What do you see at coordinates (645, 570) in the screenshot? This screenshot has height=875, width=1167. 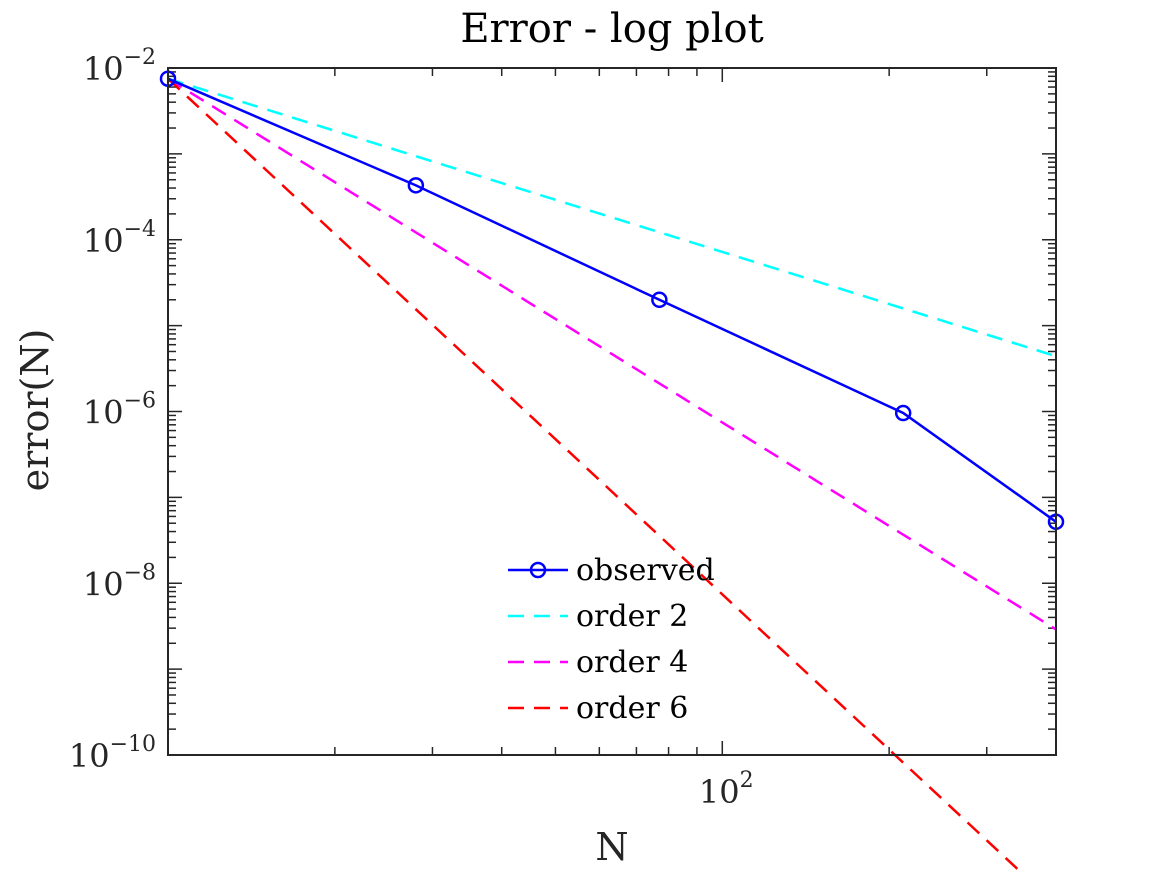 I see `legend-label-observed: observed` at bounding box center [645, 570].